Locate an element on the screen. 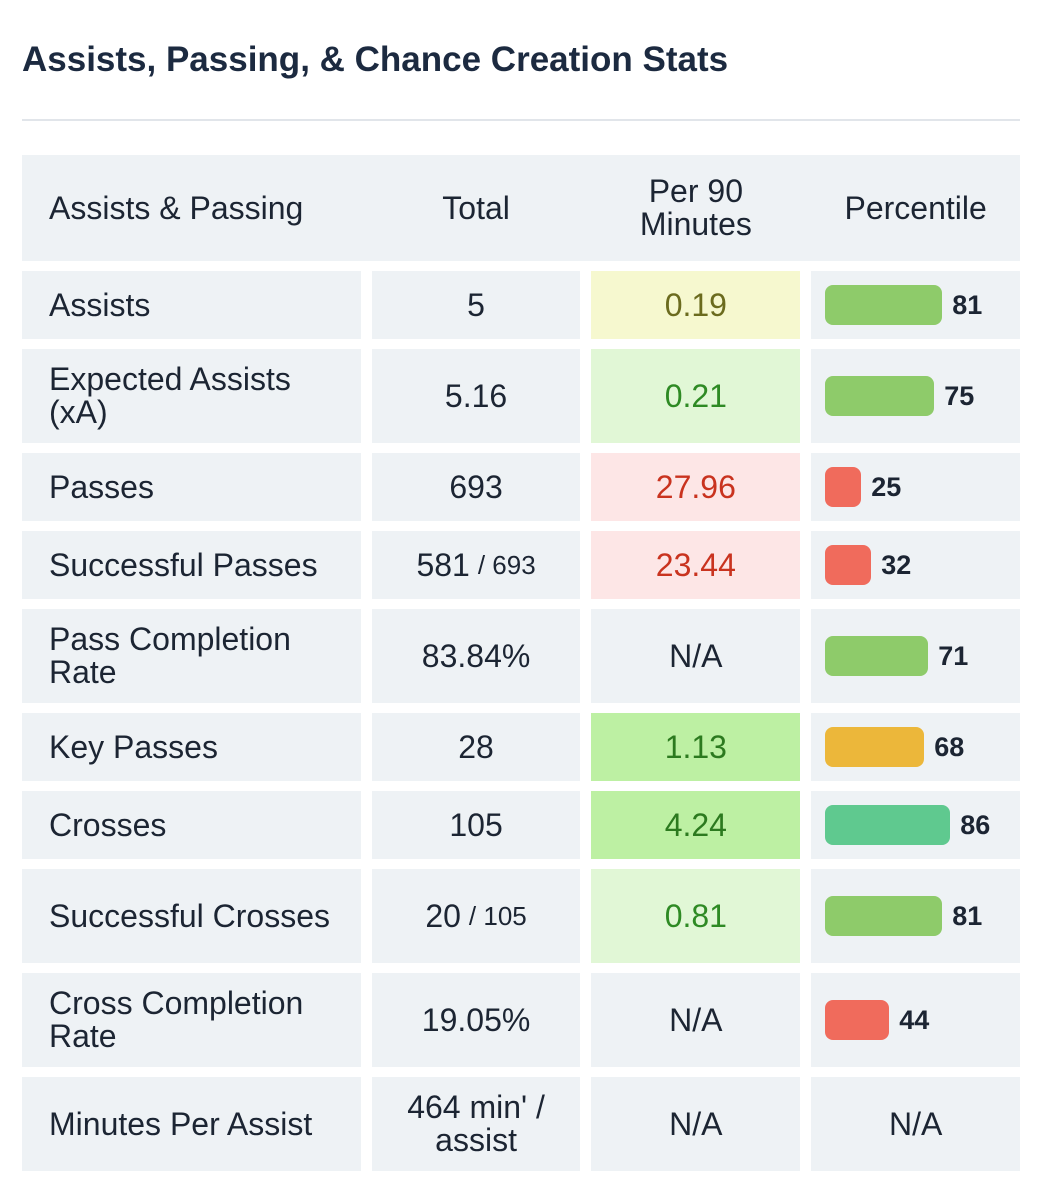  stat-label: Crosses is located at coordinates (108, 824).